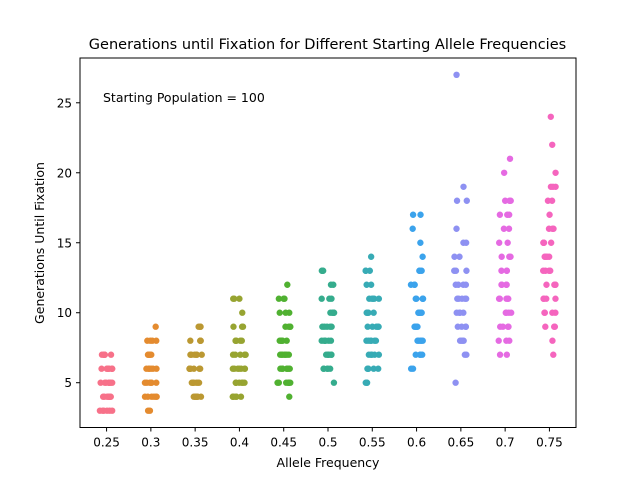 This screenshot has width=640, height=480. Describe the element at coordinates (372, 443) in the screenshot. I see `x-tick-label: 0.55` at that location.